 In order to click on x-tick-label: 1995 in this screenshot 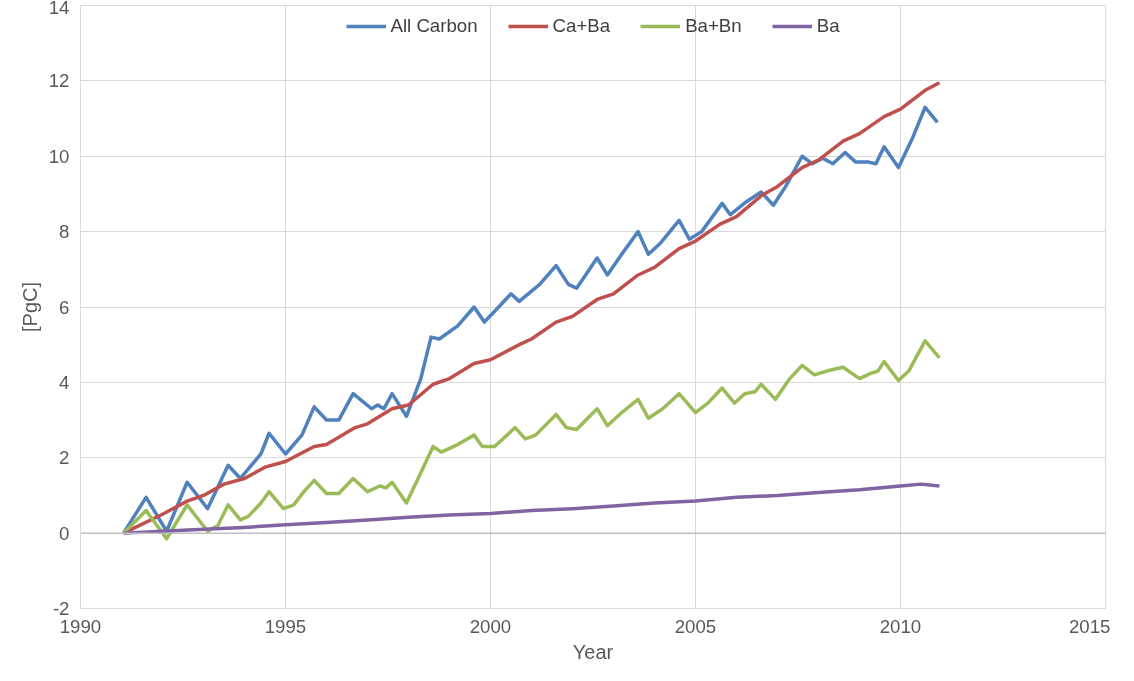, I will do `click(285, 626)`.